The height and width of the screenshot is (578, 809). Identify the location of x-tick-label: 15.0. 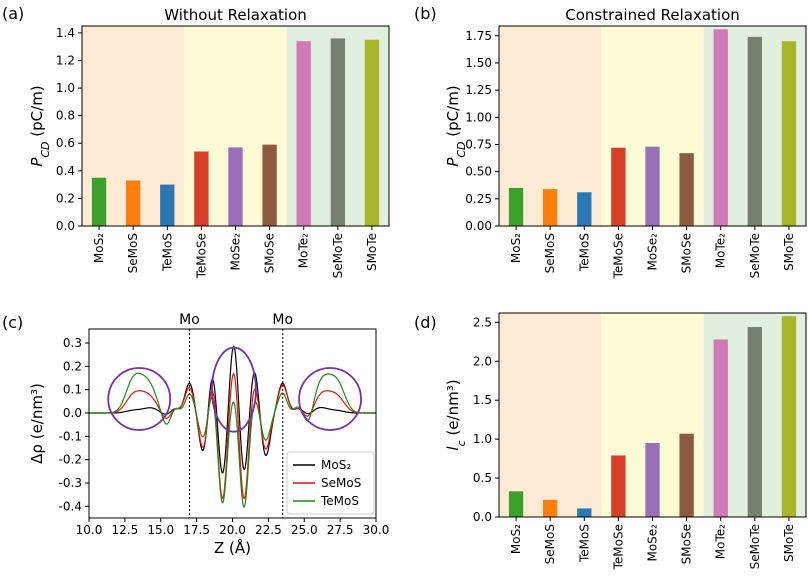
(160, 530).